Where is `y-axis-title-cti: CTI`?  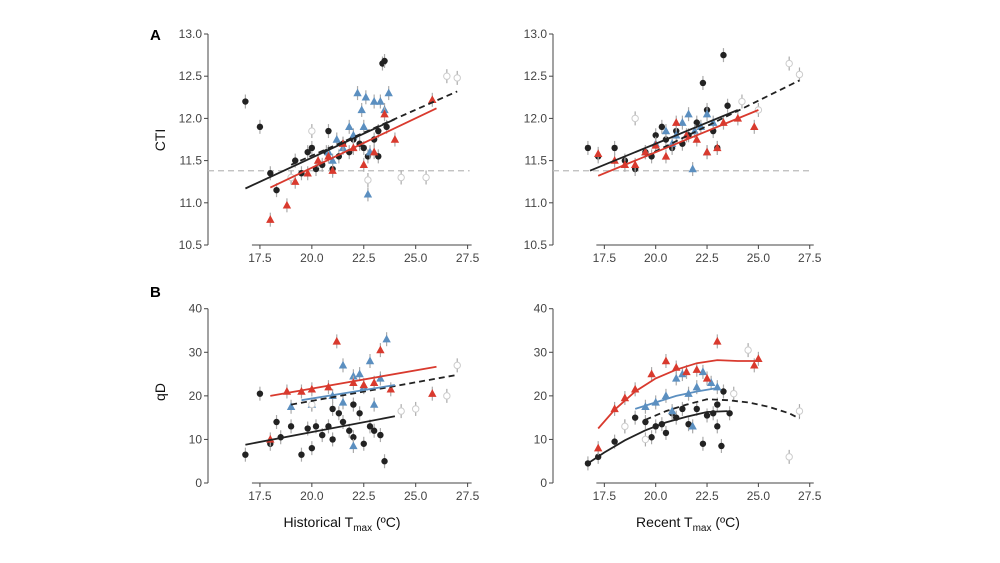 y-axis-title-cti: CTI is located at coordinates (160, 140).